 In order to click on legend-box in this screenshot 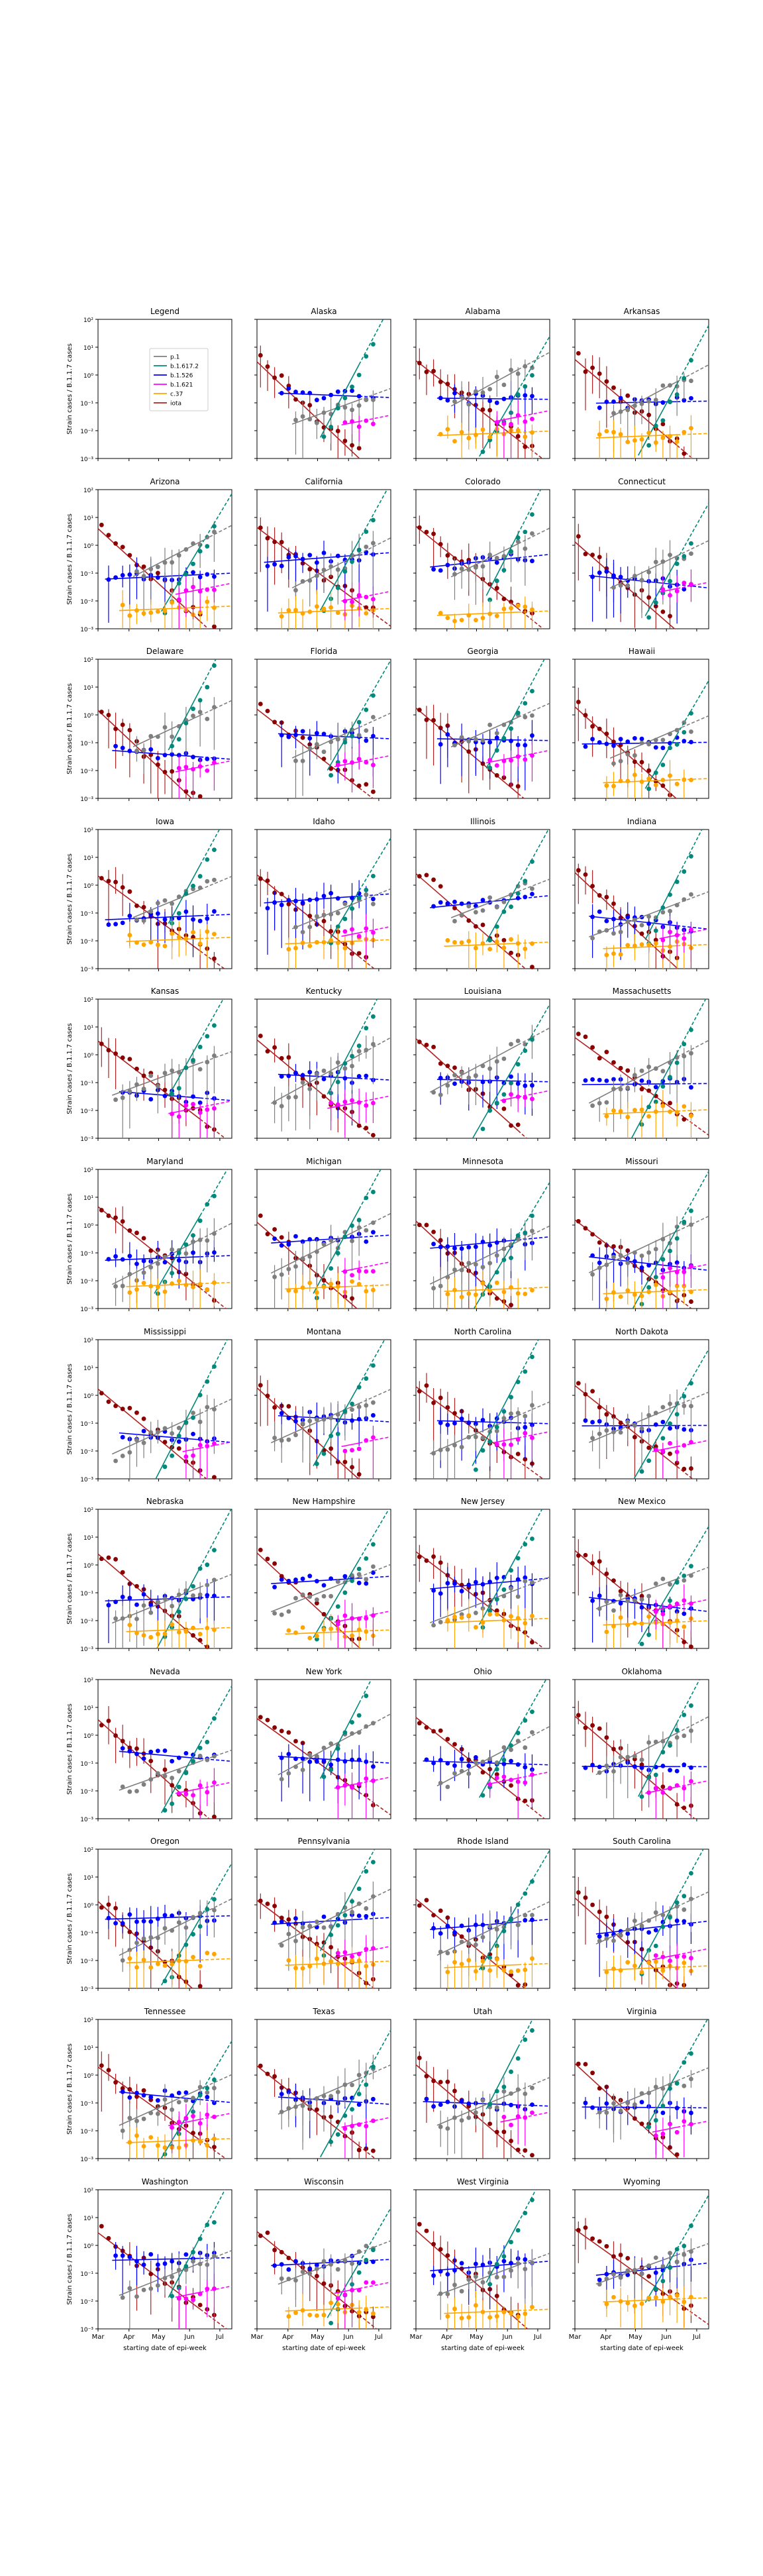, I will do `click(179, 379)`.